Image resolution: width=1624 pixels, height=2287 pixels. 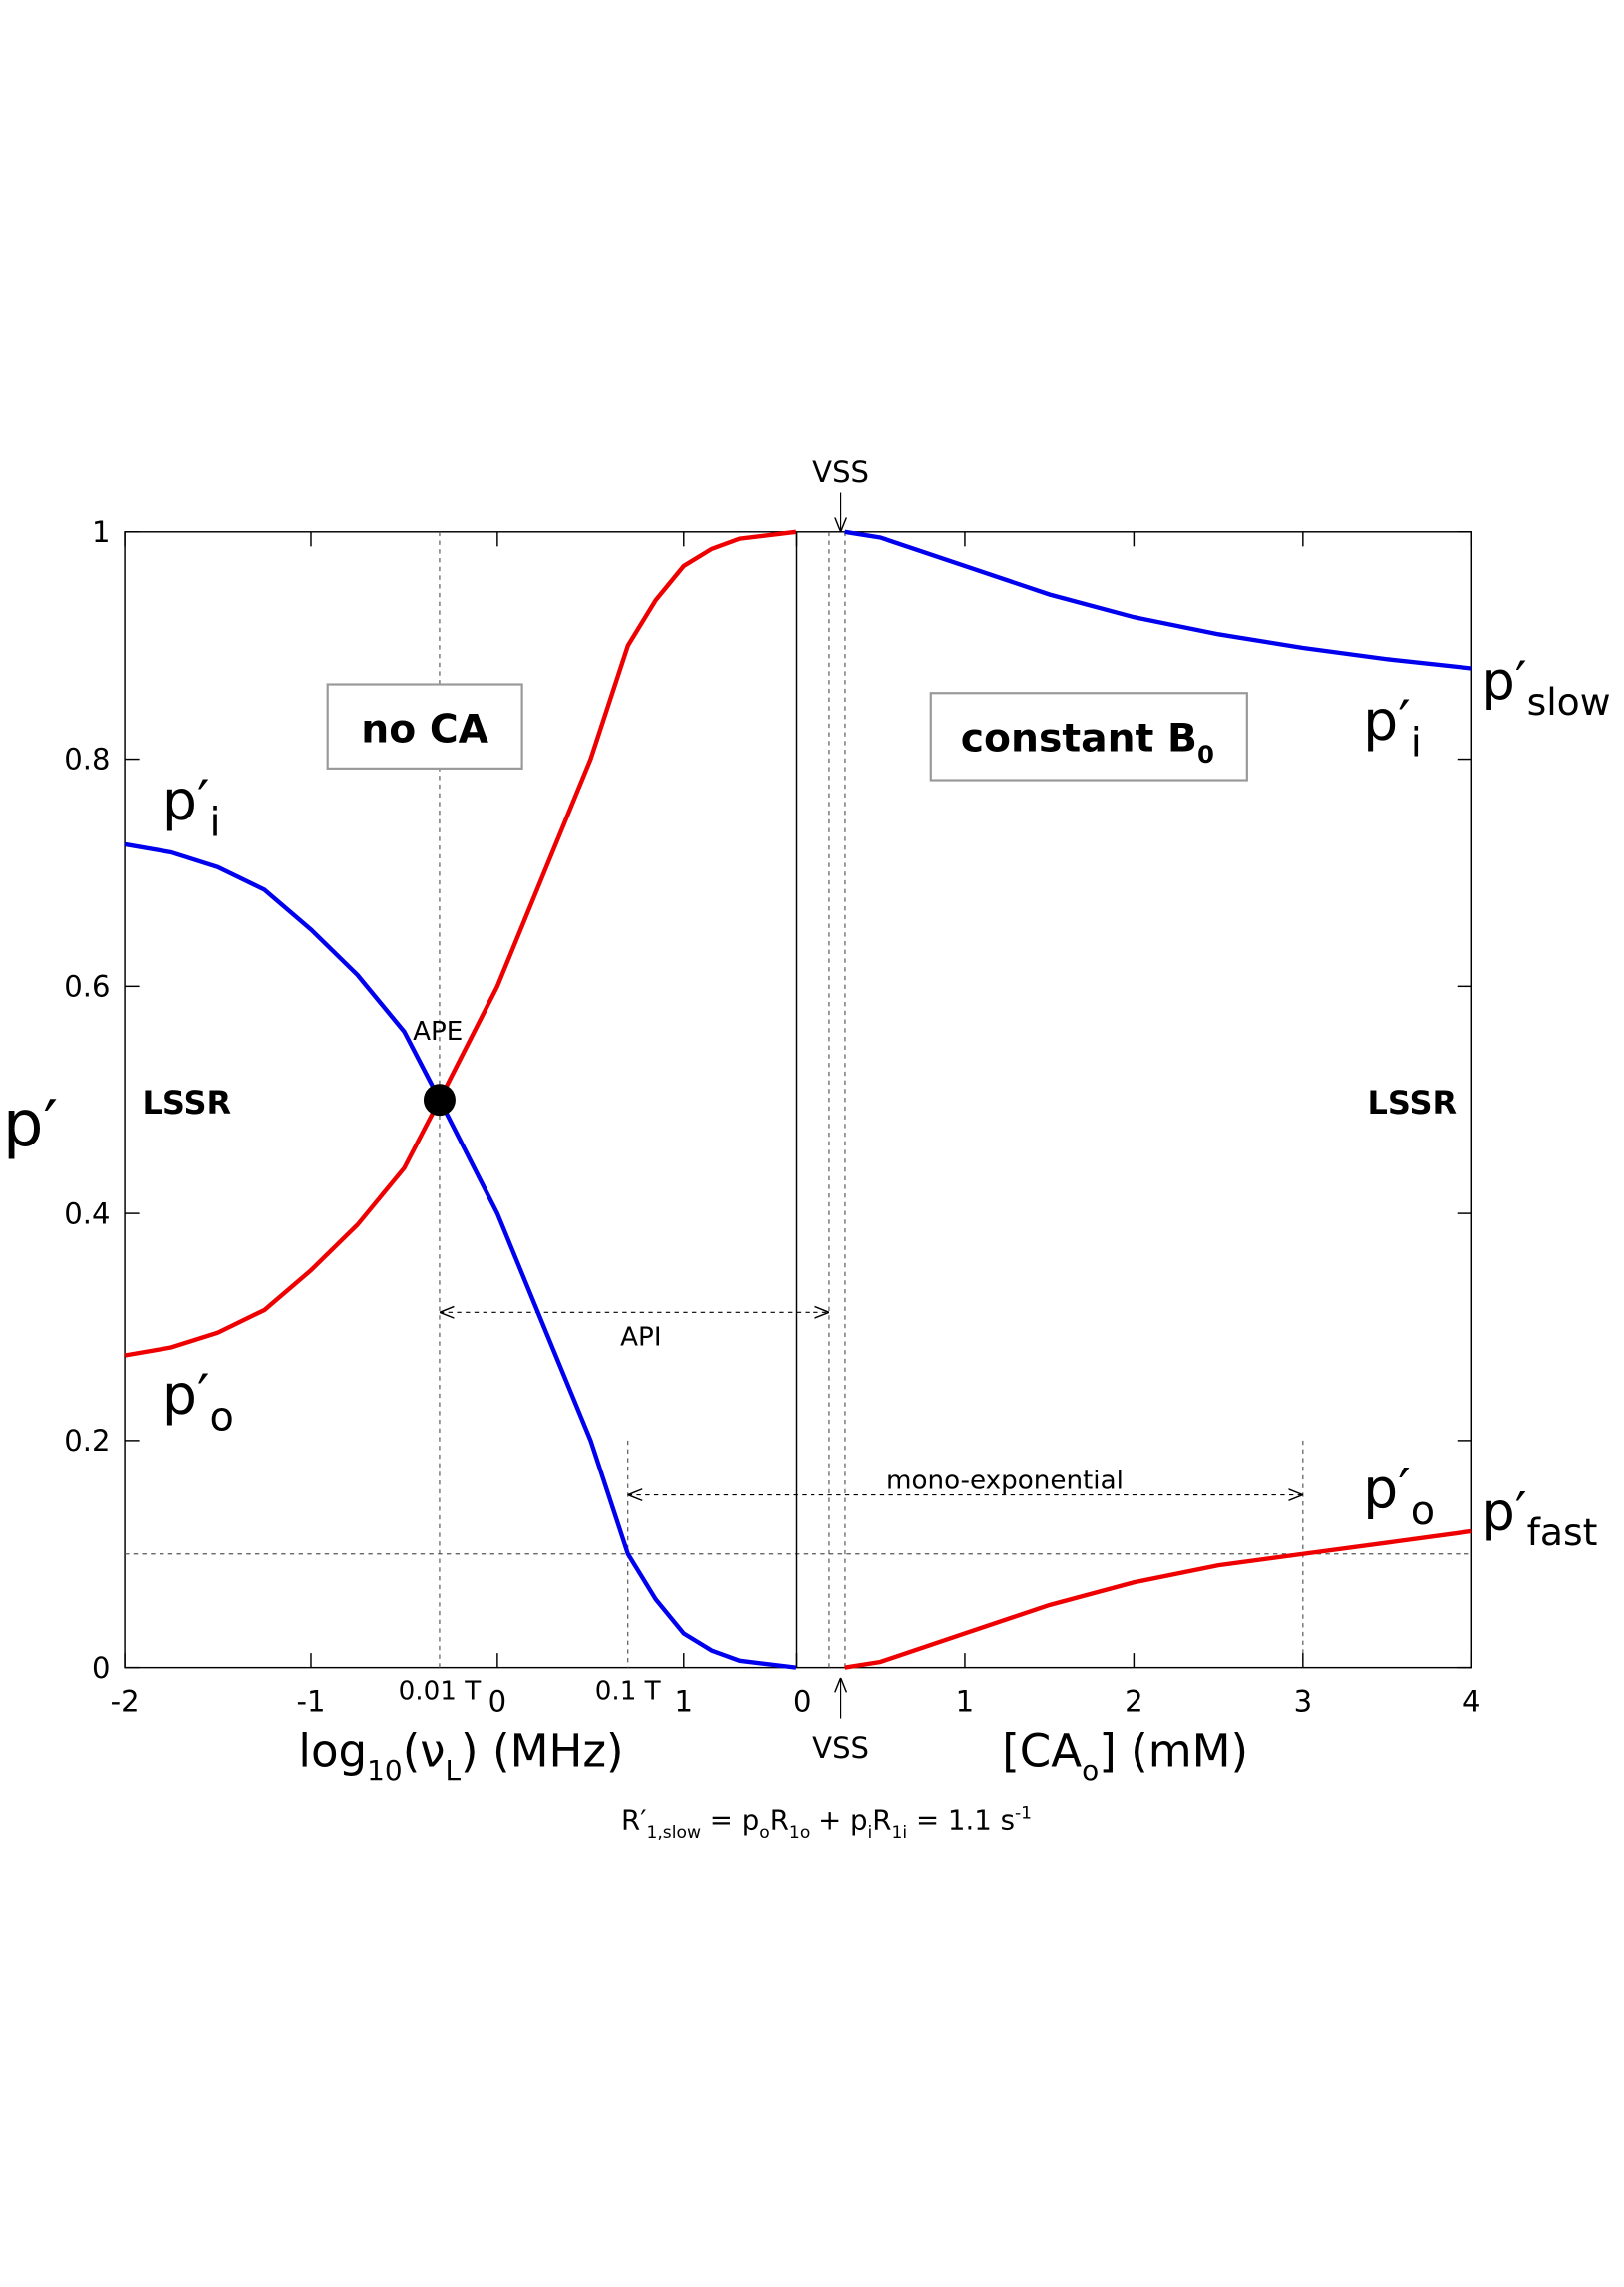 What do you see at coordinates (1205, 754) in the screenshot?
I see `text-part: 0` at bounding box center [1205, 754].